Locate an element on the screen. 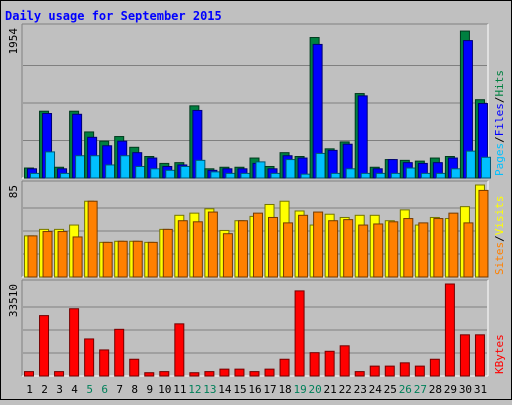 The height and width of the screenshot is (405, 512). series-legend: Pages/Files/Hits is located at coordinates (499, 123).